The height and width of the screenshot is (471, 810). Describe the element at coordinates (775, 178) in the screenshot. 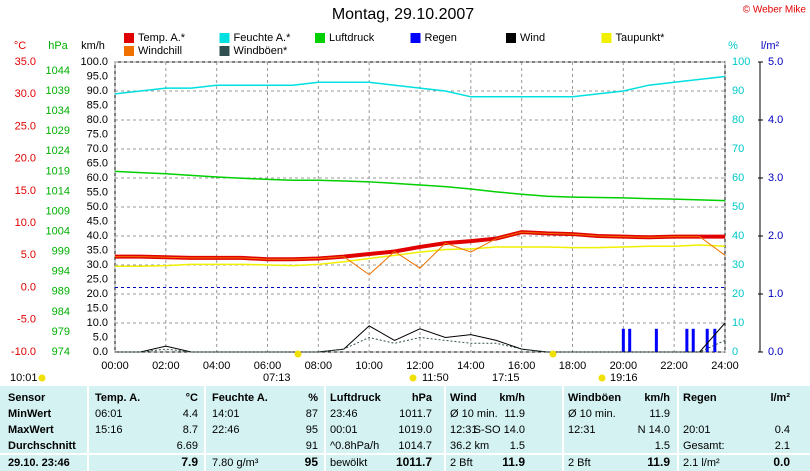

I see `y-tick-label: 3.0` at that location.